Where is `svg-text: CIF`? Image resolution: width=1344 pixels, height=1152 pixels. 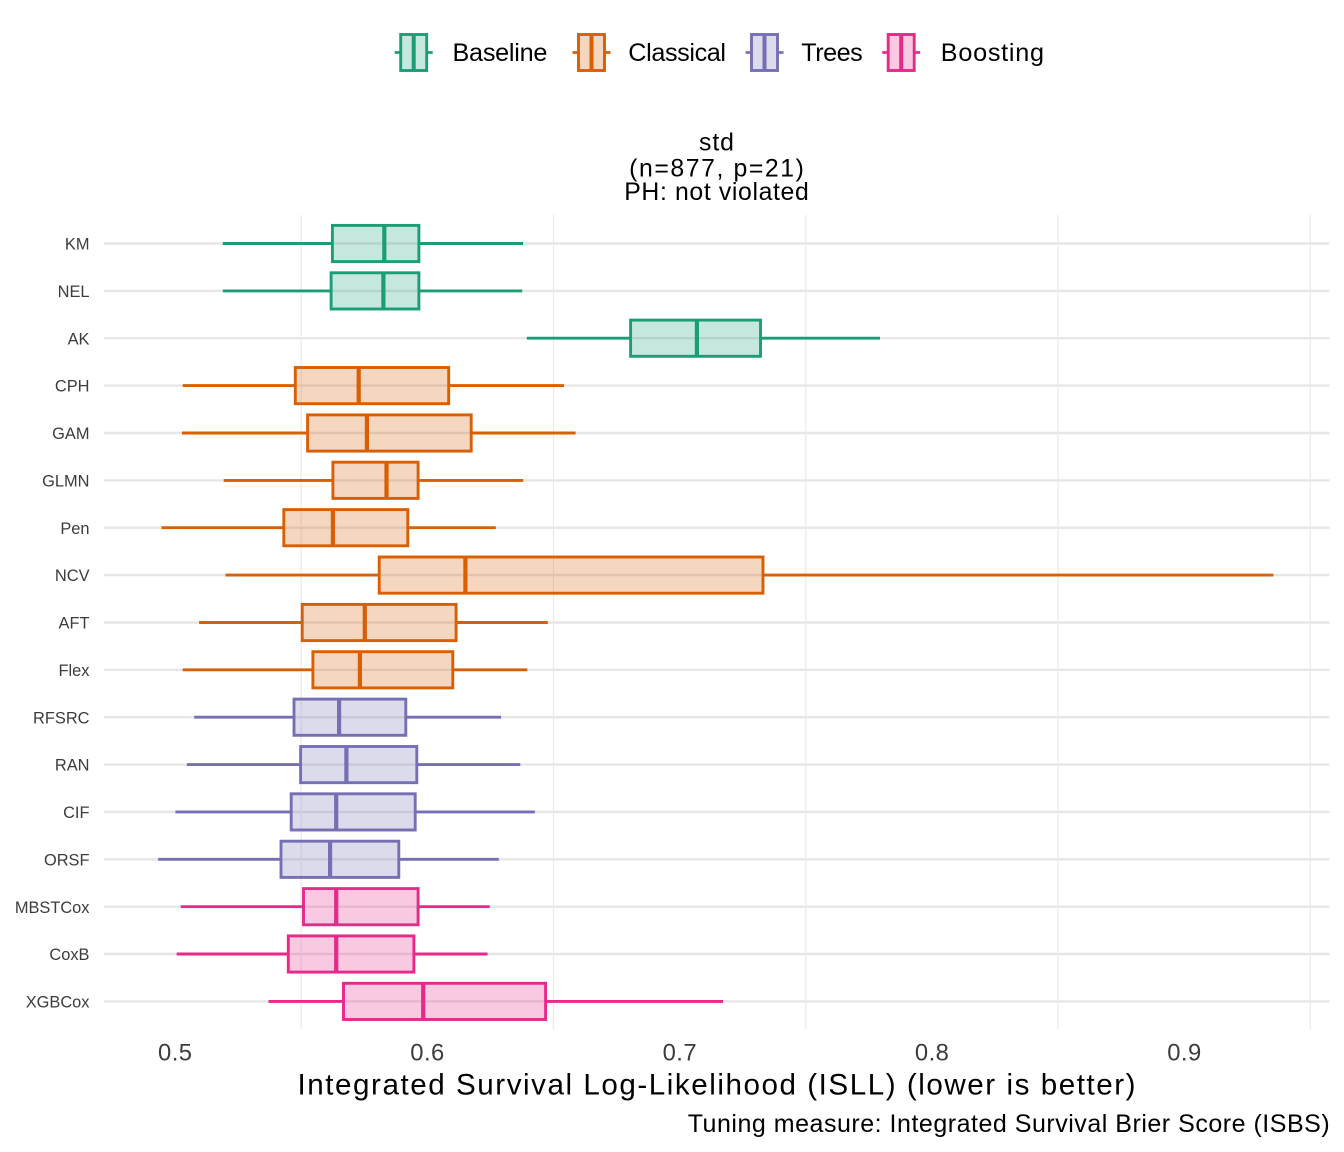
svg-text: CIF is located at coordinates (76, 813).